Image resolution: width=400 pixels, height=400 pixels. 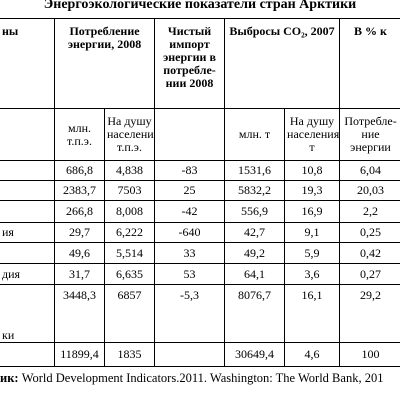 I want to click on data-row: 49,6 5,514 33 49,2 5,9 0,42, so click(x=200, y=253).